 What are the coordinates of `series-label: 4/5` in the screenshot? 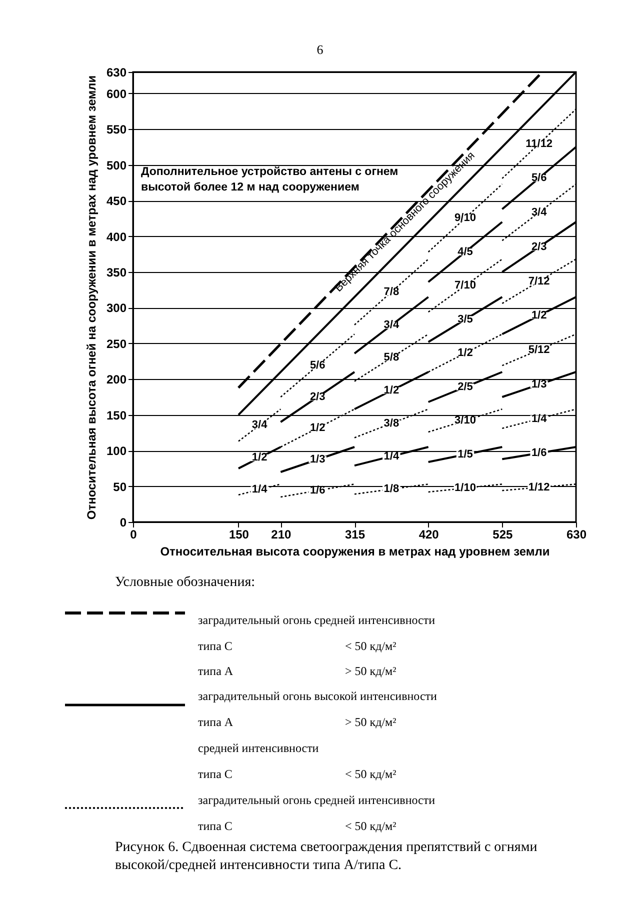 It's located at (465, 252).